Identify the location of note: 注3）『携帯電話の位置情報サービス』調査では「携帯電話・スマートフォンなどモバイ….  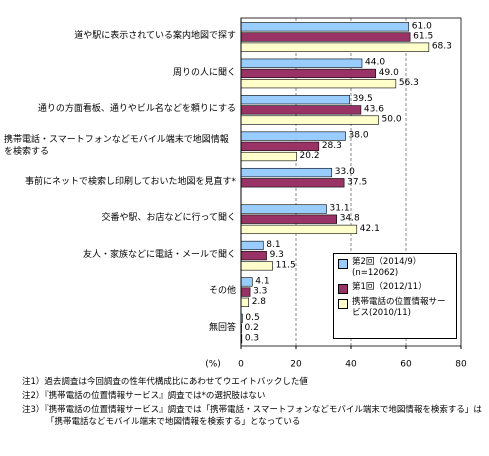
(252, 416).